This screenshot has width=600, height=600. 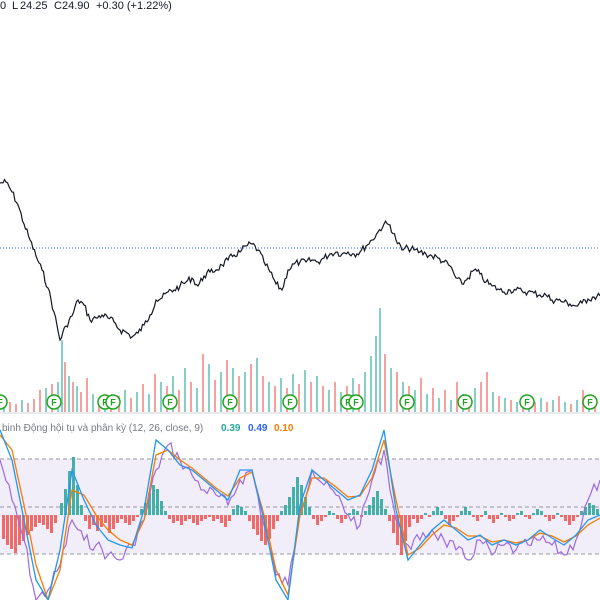 I want to click on histogram-value: 0.39, so click(x=231, y=428).